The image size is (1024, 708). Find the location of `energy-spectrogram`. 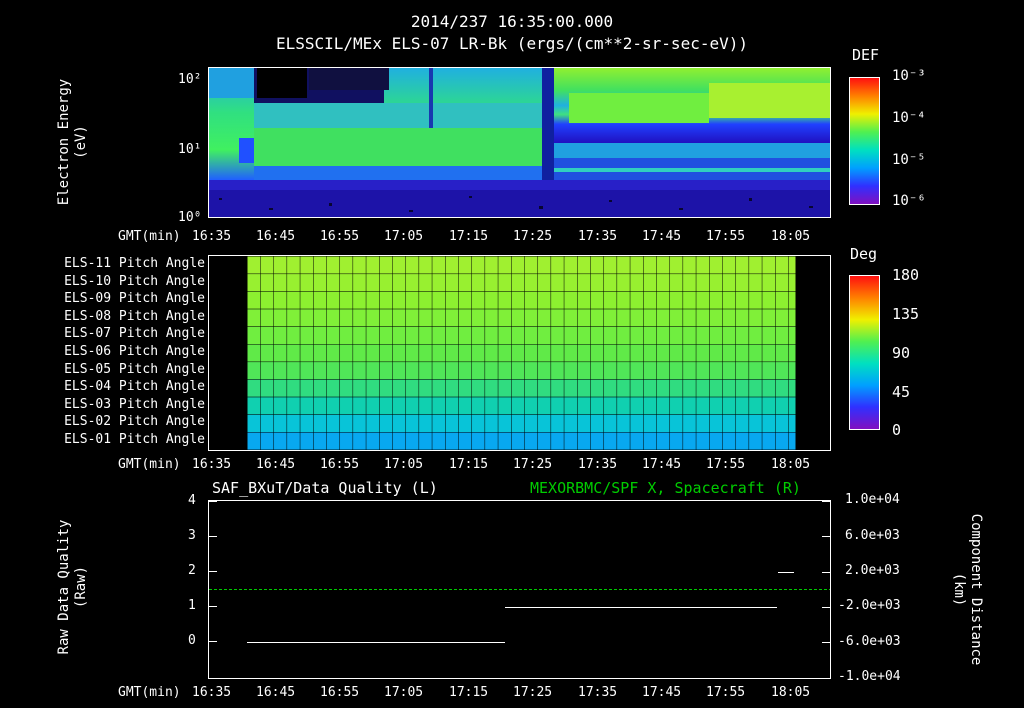

energy-spectrogram is located at coordinates (519, 142).